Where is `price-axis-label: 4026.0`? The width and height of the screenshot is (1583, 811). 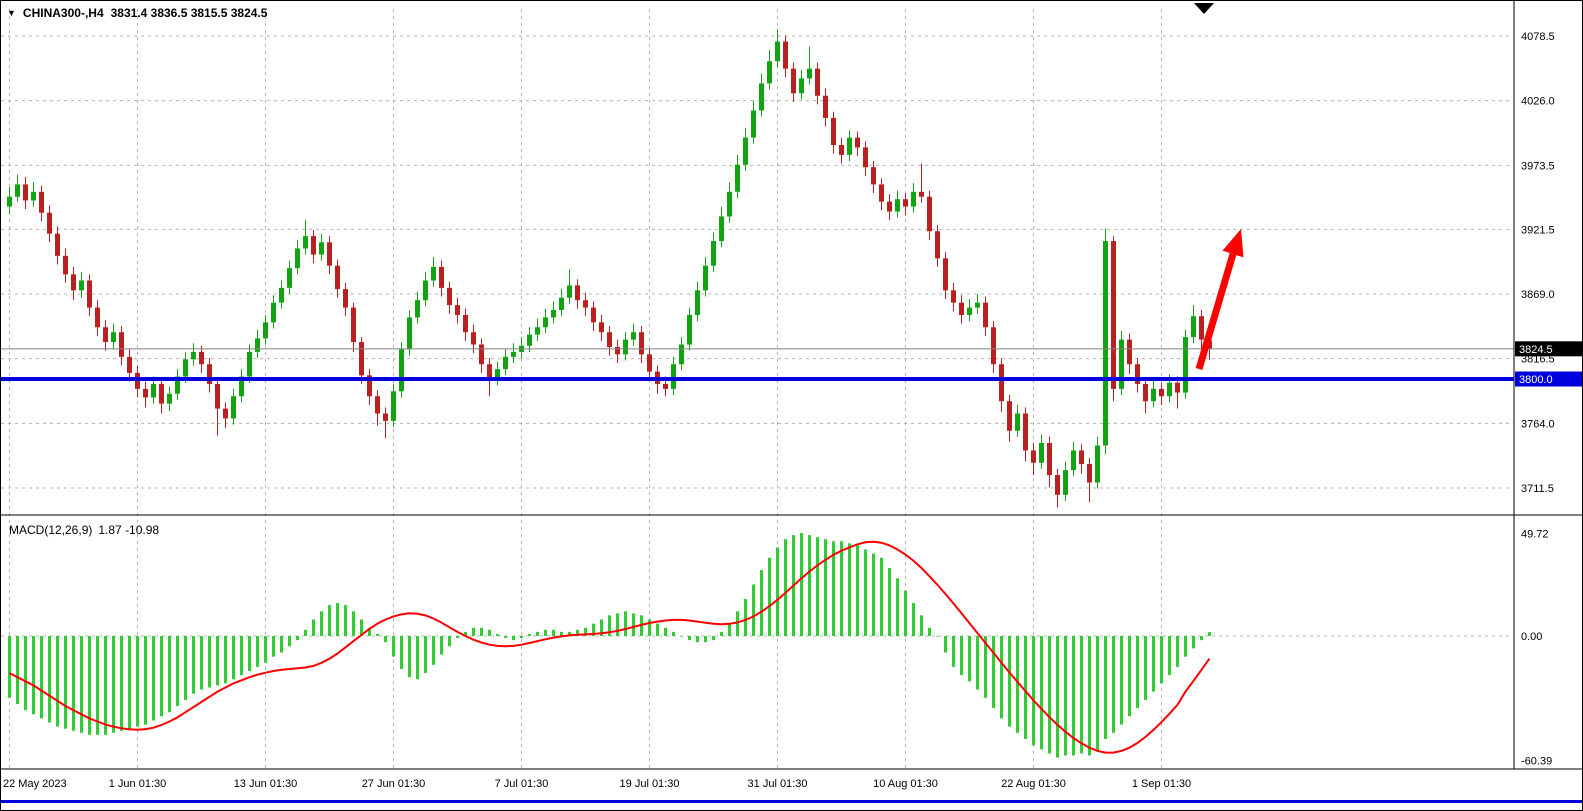
price-axis-label: 4026.0 is located at coordinates (1538, 102).